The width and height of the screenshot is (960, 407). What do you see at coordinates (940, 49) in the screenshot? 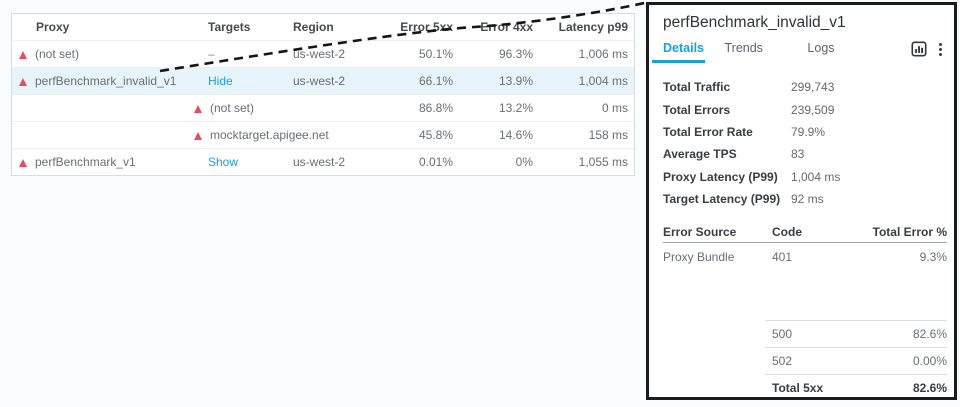
I see `kebab-menu-icon` at bounding box center [940, 49].